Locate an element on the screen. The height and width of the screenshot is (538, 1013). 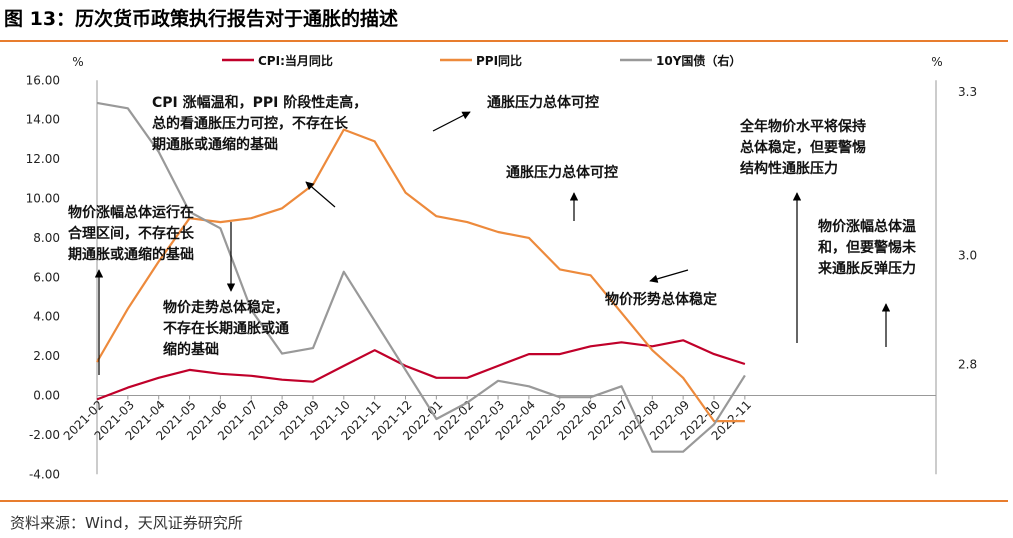
annotation-text: 合理区间，不存在长 is located at coordinates (131, 233).